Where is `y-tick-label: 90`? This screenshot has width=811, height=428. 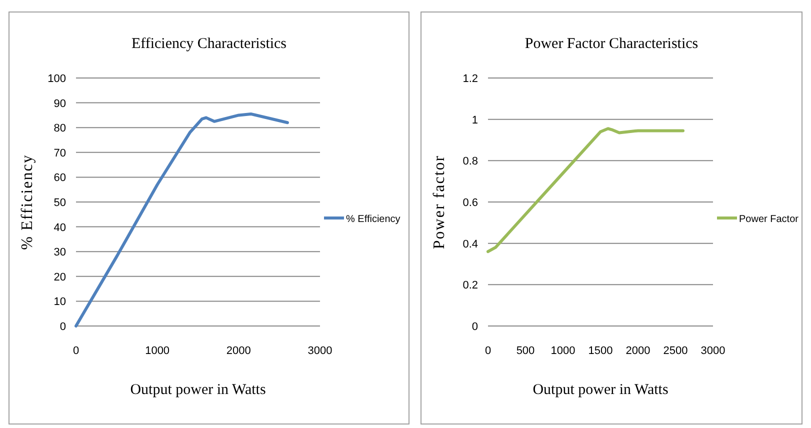 y-tick-label: 90 is located at coordinates (60, 104).